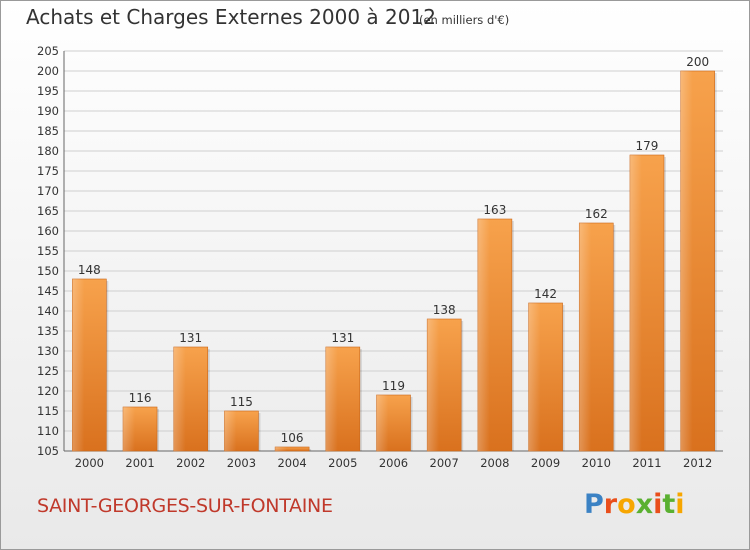  I want to click on chart-title: Achats et Charges Externes 2000 à 2012, so click(231, 17).